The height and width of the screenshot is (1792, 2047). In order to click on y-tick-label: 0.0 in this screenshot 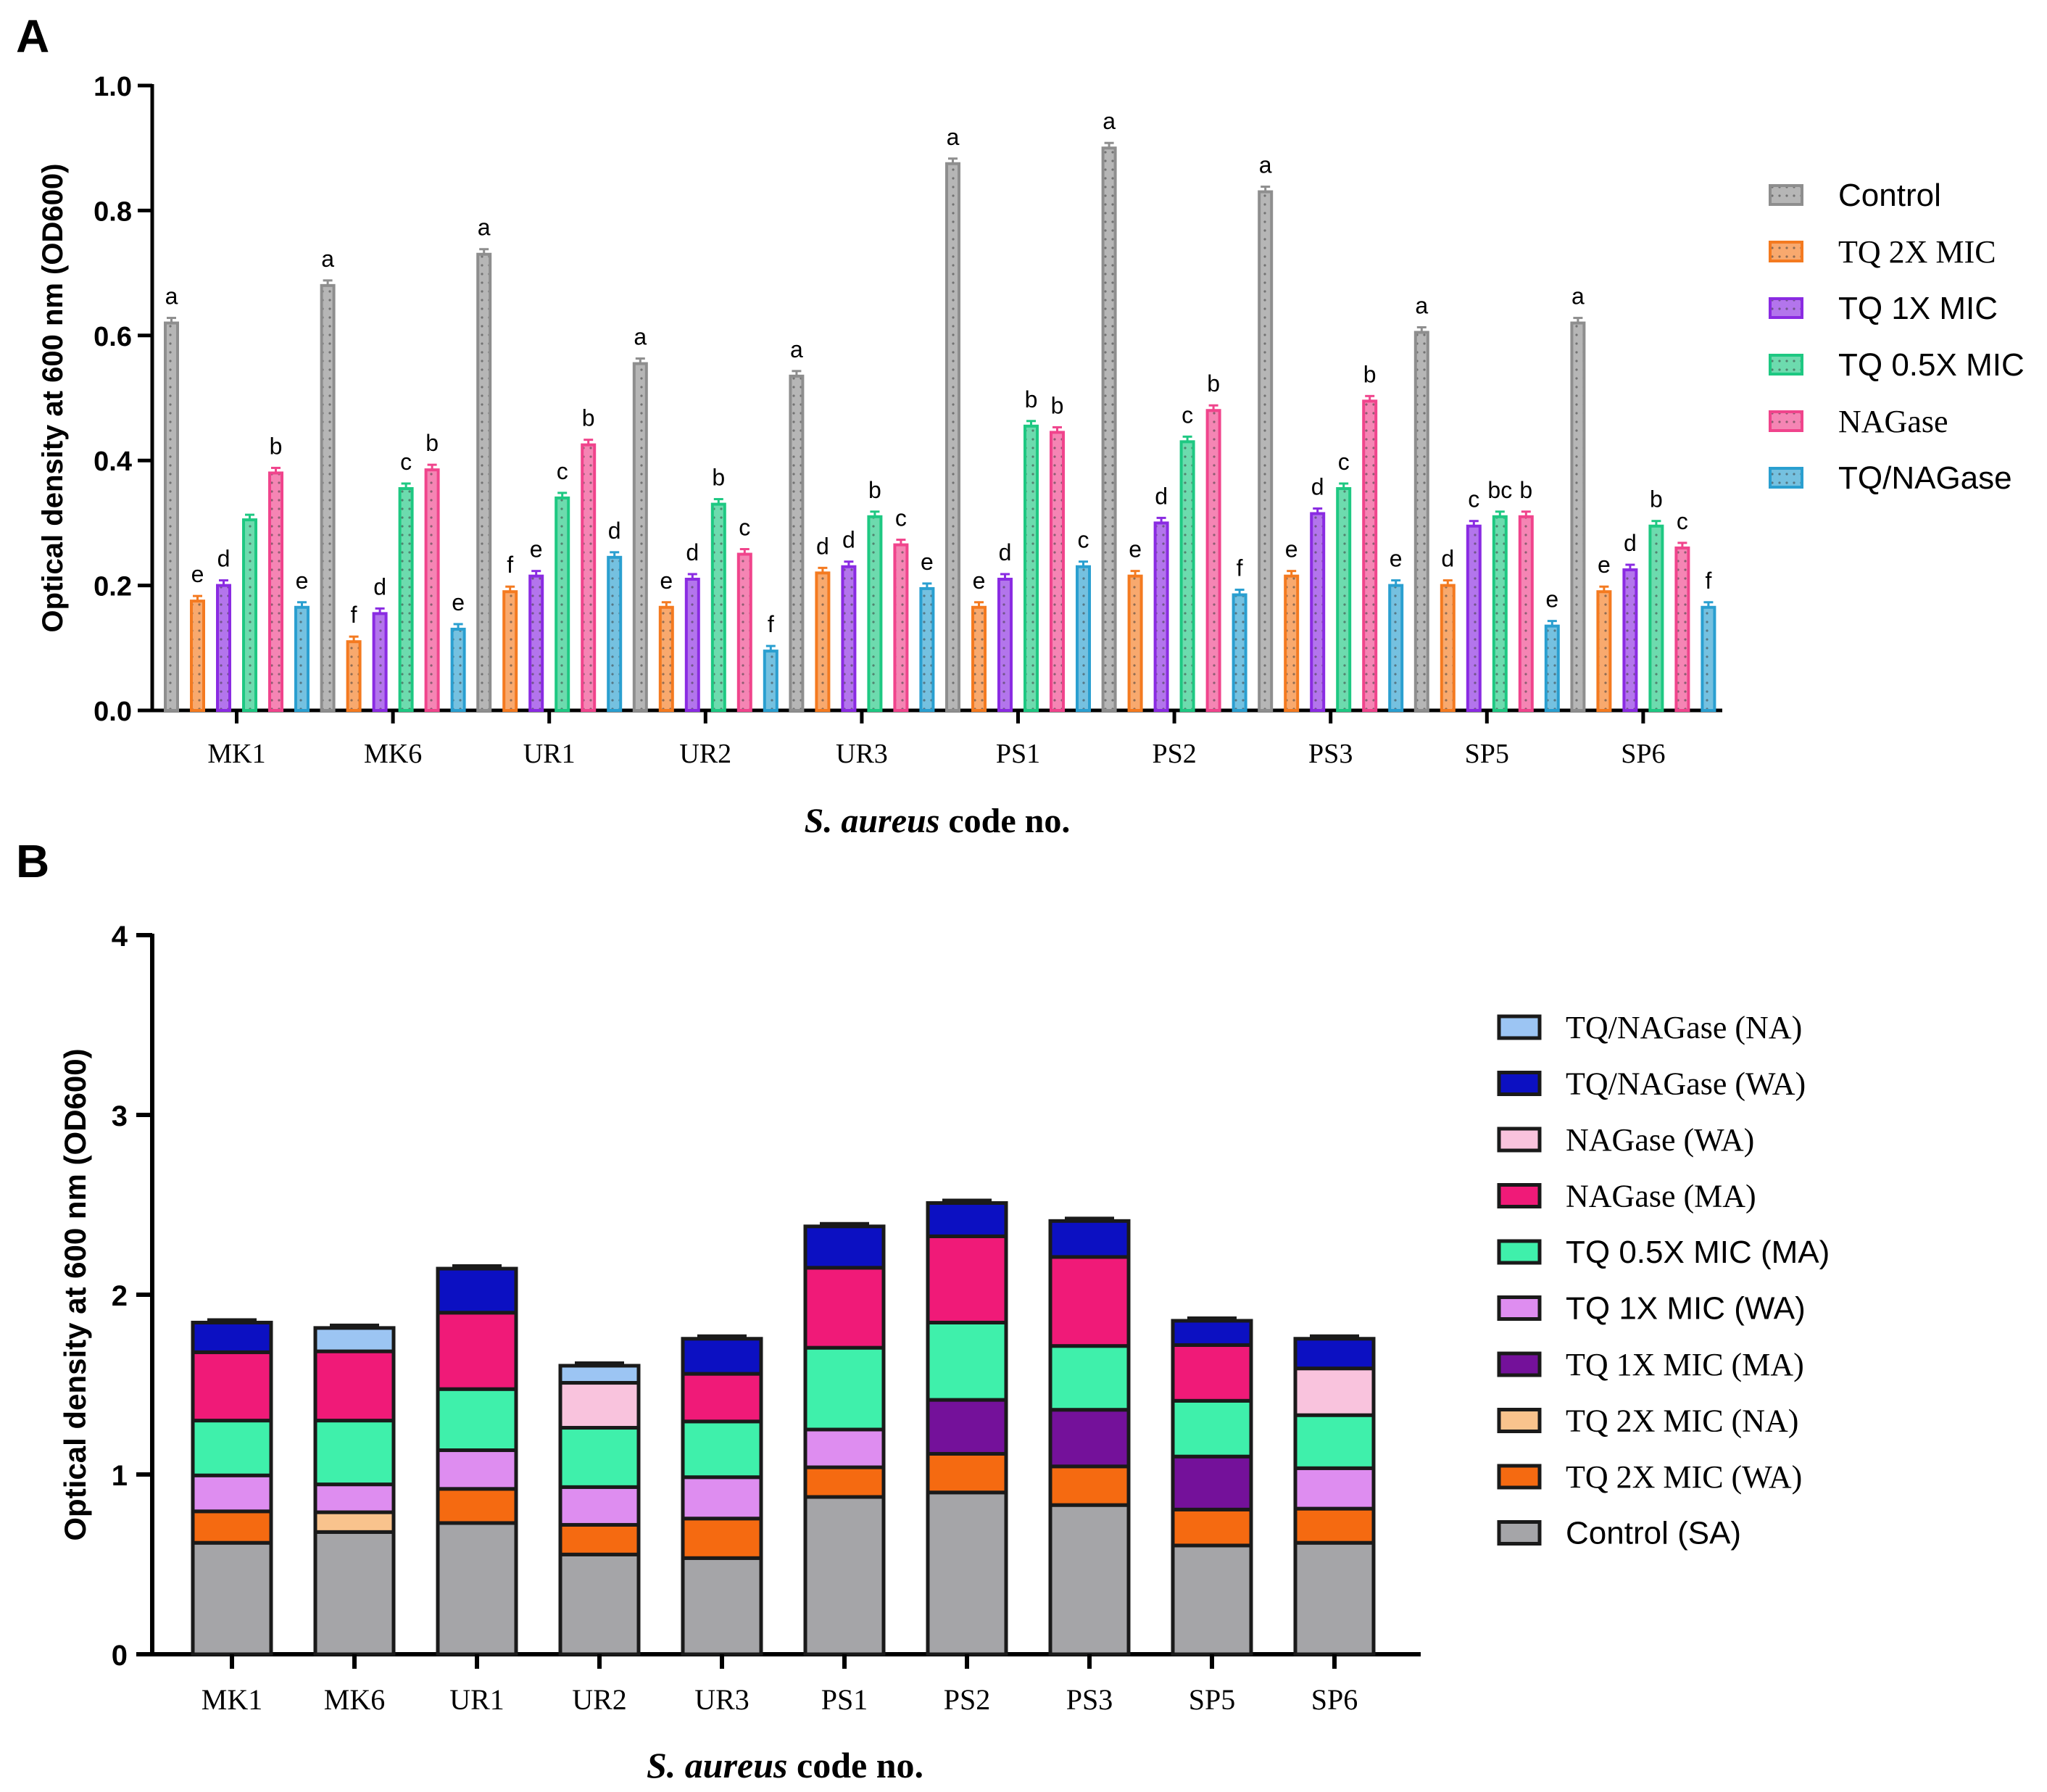, I will do `click(113, 712)`.